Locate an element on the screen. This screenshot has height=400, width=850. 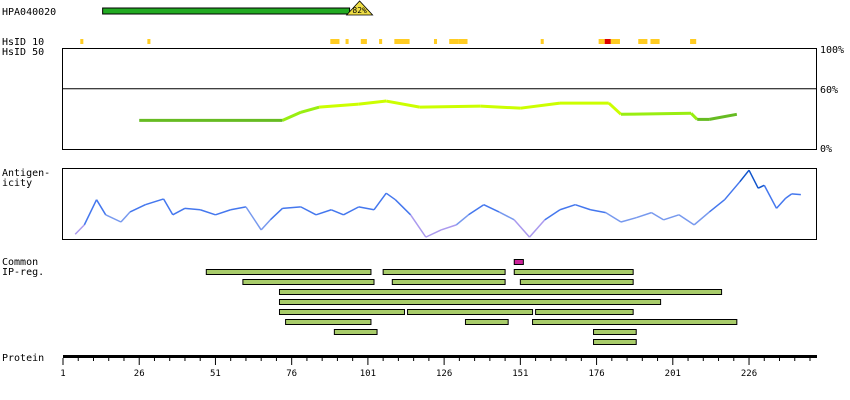
identity-label: 82% is located at coordinates (359, 10).